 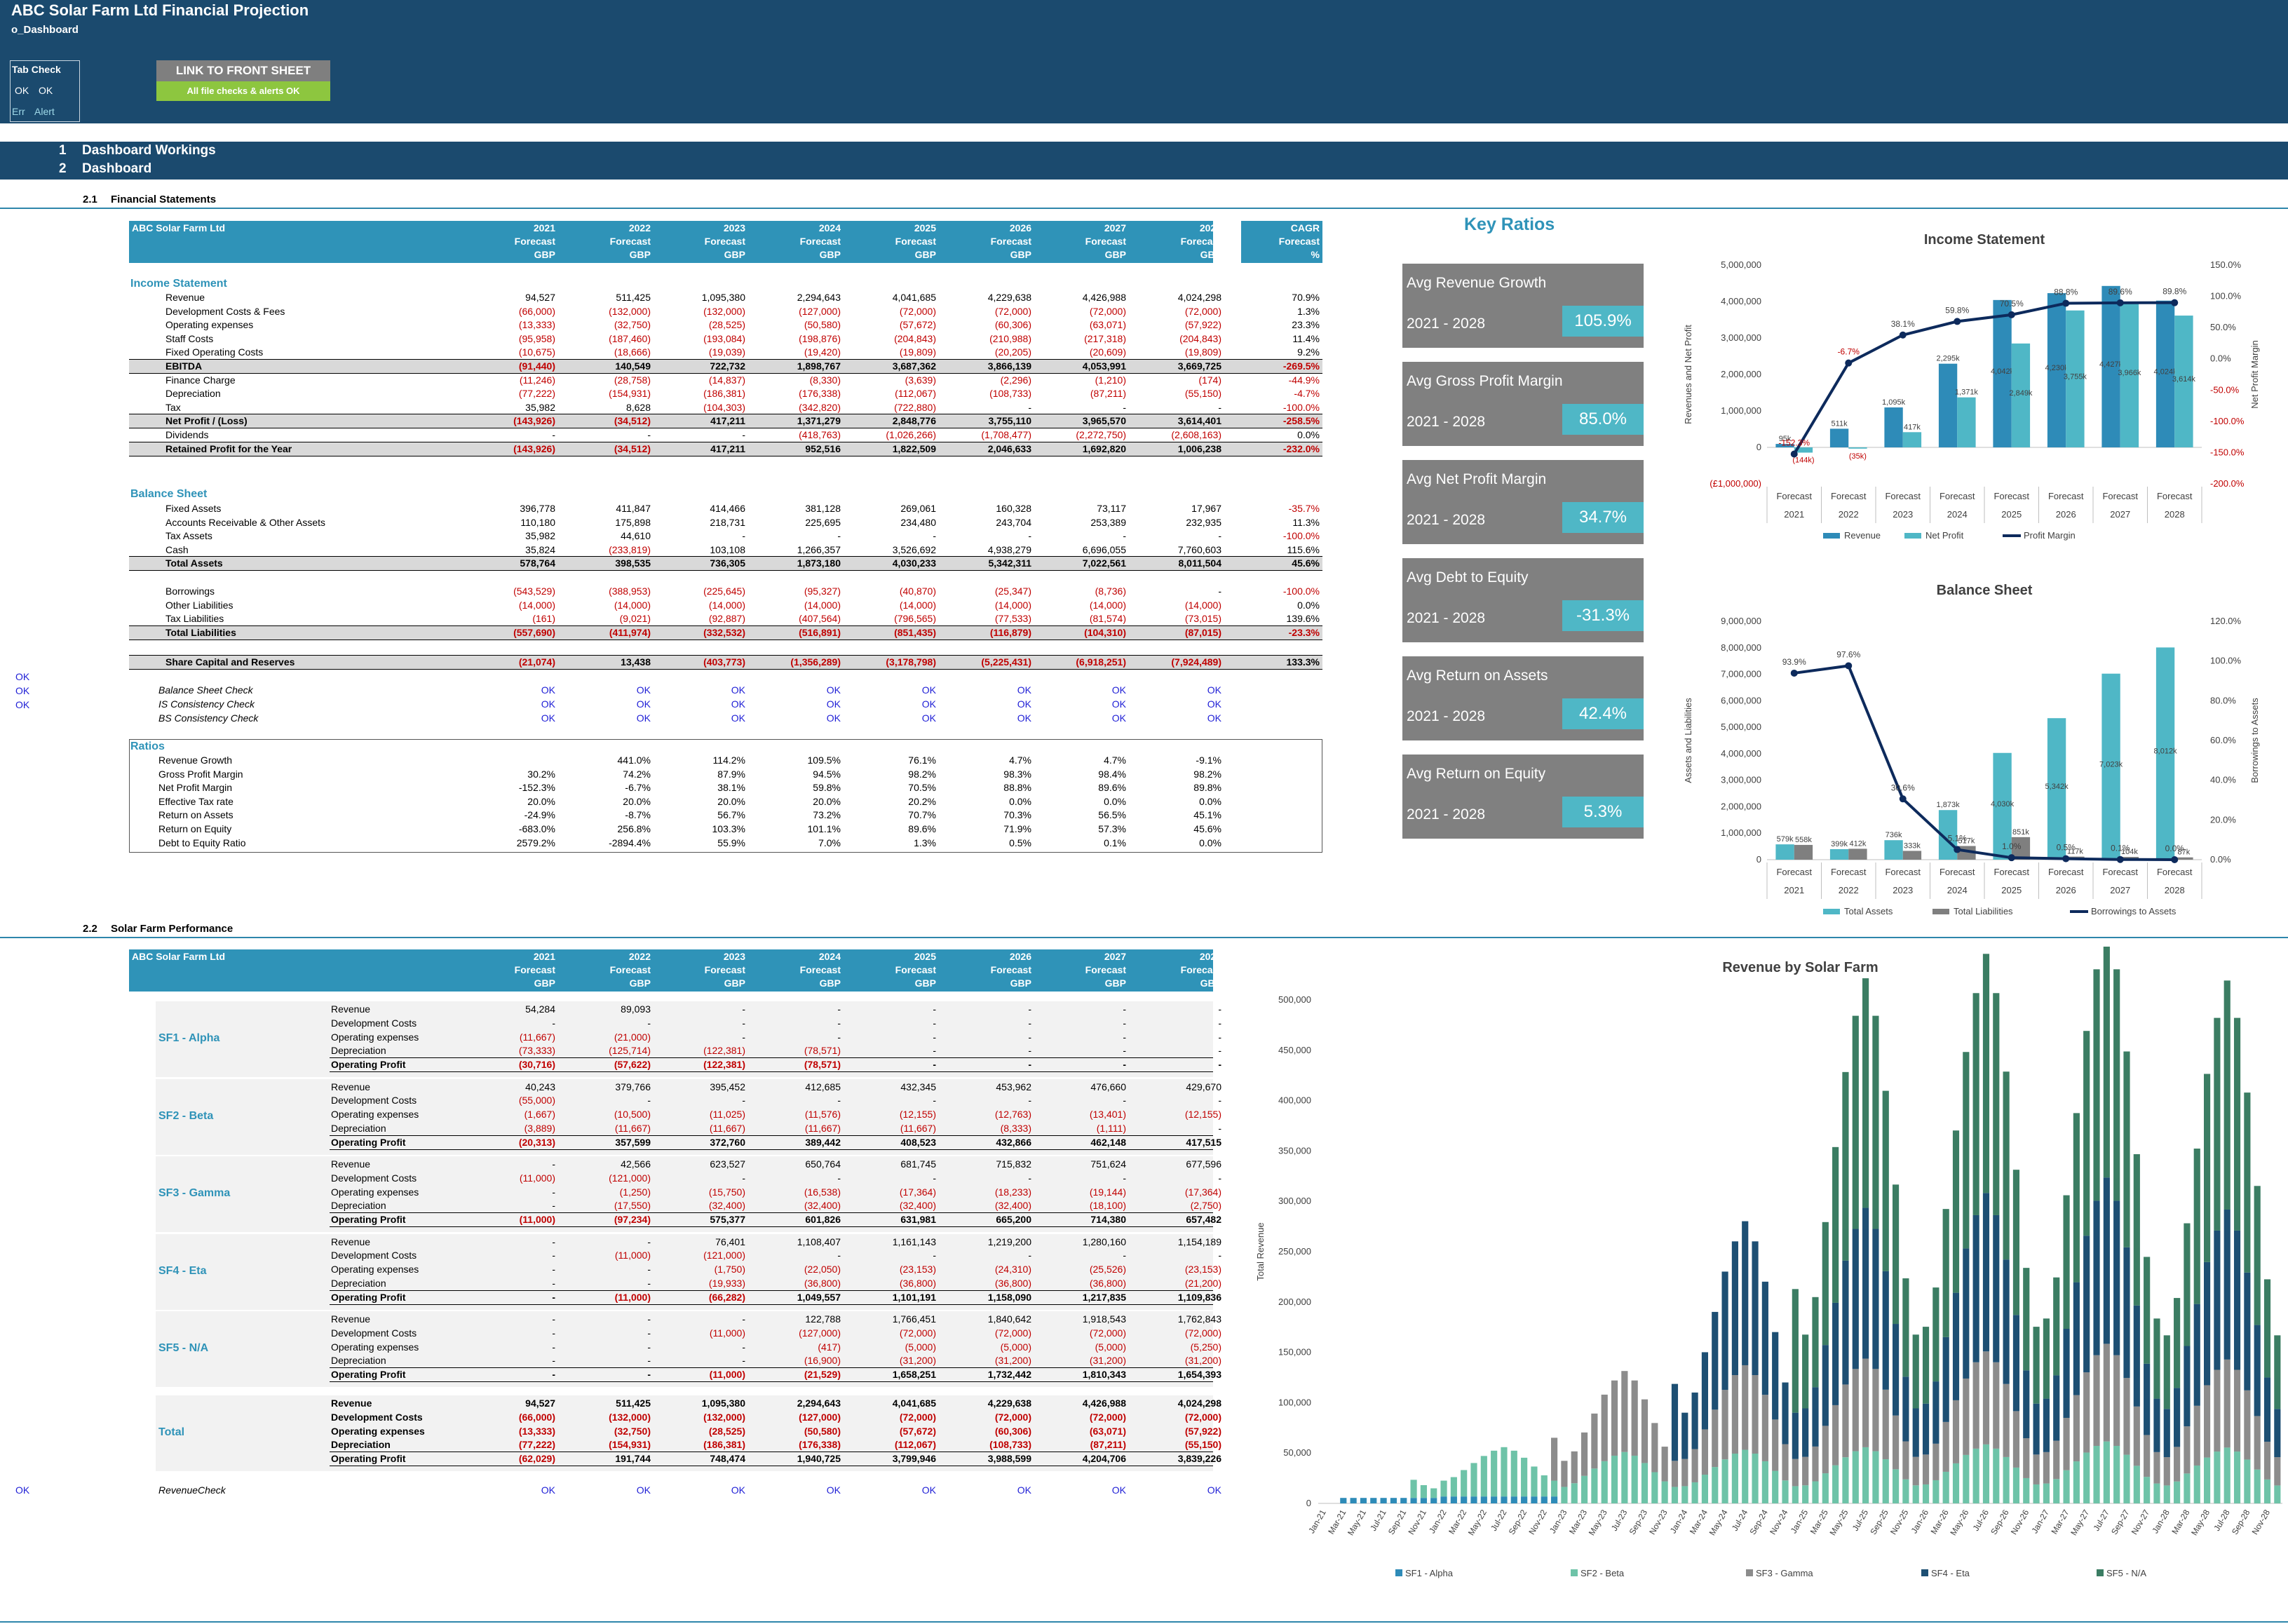 I want to click on perf-row-value: (73,333), so click(x=536, y=1051).